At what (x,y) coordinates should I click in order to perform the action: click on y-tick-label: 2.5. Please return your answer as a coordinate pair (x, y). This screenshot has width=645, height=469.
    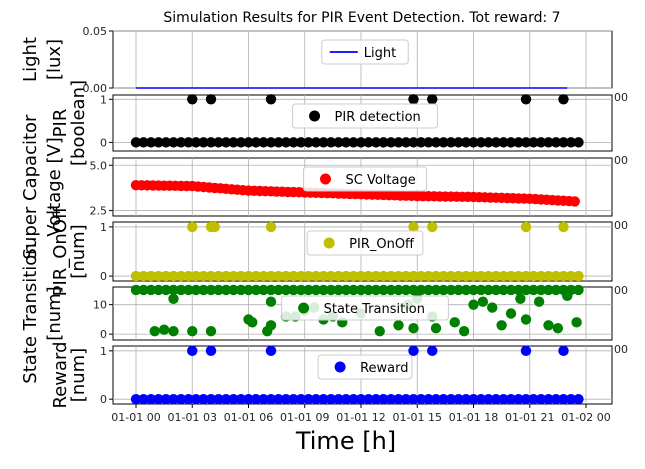
    Looking at the image, I should click on (99, 211).